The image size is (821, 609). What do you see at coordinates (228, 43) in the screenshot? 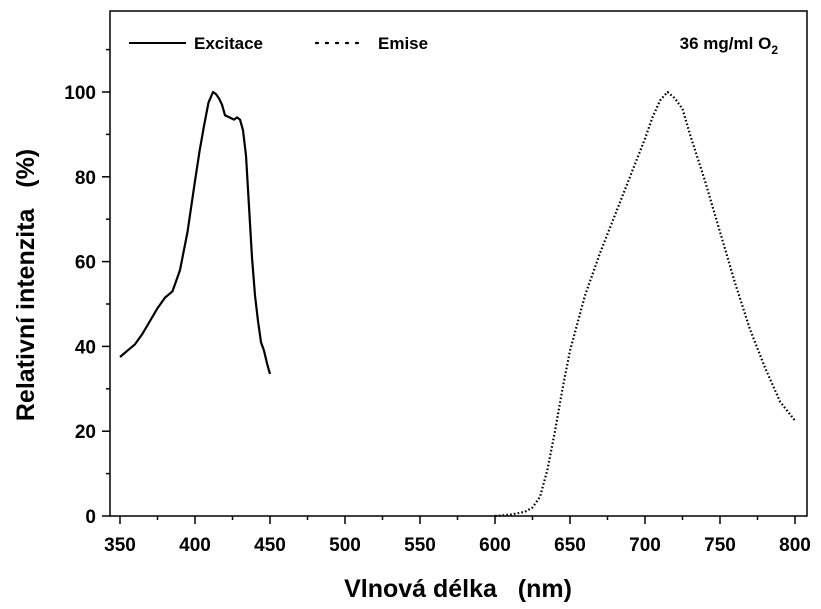
I see `legend-label-excitace: Excitace` at bounding box center [228, 43].